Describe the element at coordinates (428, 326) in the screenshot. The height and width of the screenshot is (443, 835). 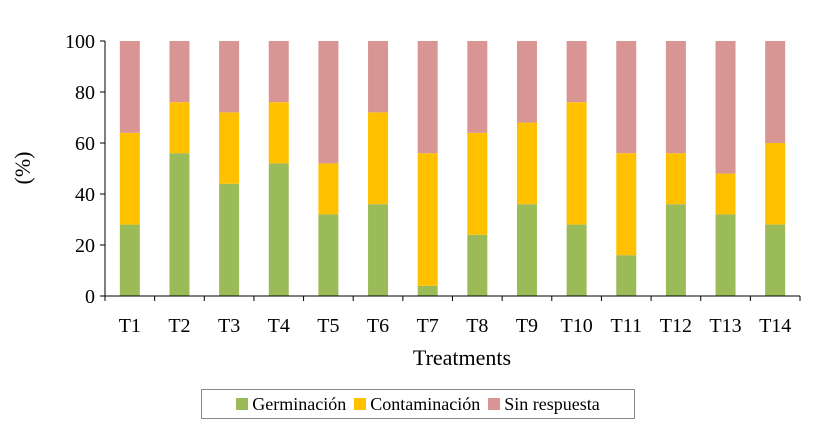
I see `x-tick-label-T7: T7` at that location.